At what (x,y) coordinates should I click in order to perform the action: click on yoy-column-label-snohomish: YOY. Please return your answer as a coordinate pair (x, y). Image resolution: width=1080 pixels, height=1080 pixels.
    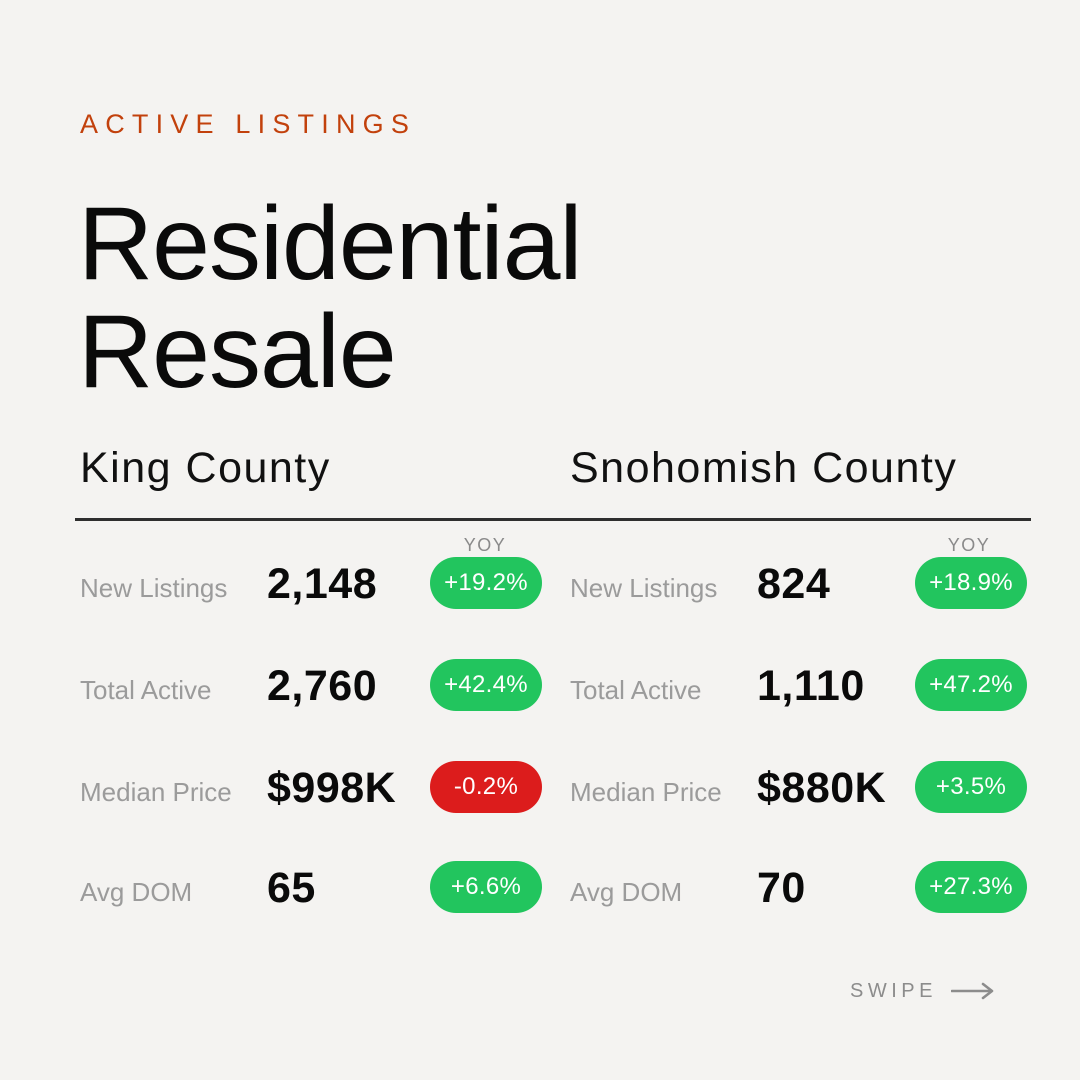
    Looking at the image, I should click on (969, 545).